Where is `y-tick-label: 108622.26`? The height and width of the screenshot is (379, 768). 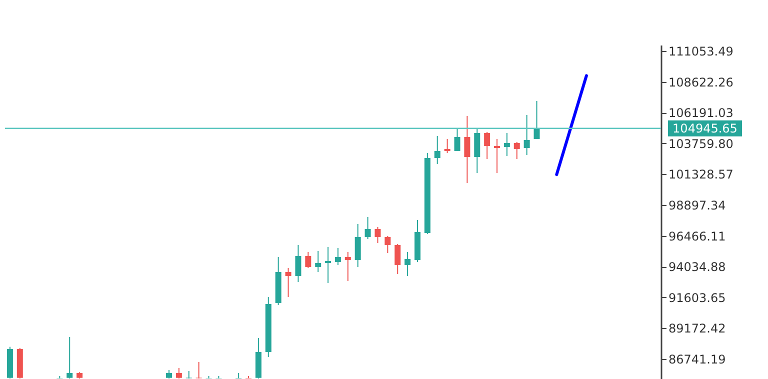
y-tick-label: 108622.26 is located at coordinates (701, 82).